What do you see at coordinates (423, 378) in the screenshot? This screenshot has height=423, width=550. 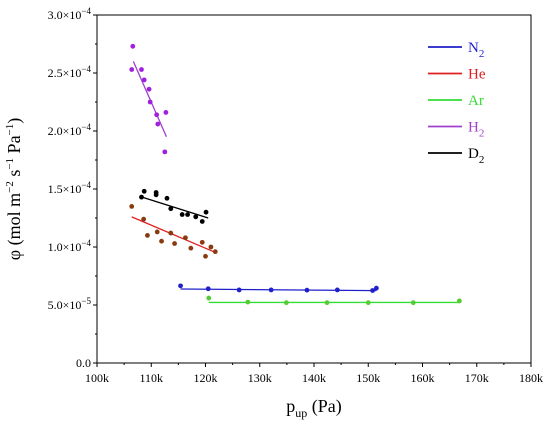 I see `x-tick-label: 160k` at bounding box center [423, 378].